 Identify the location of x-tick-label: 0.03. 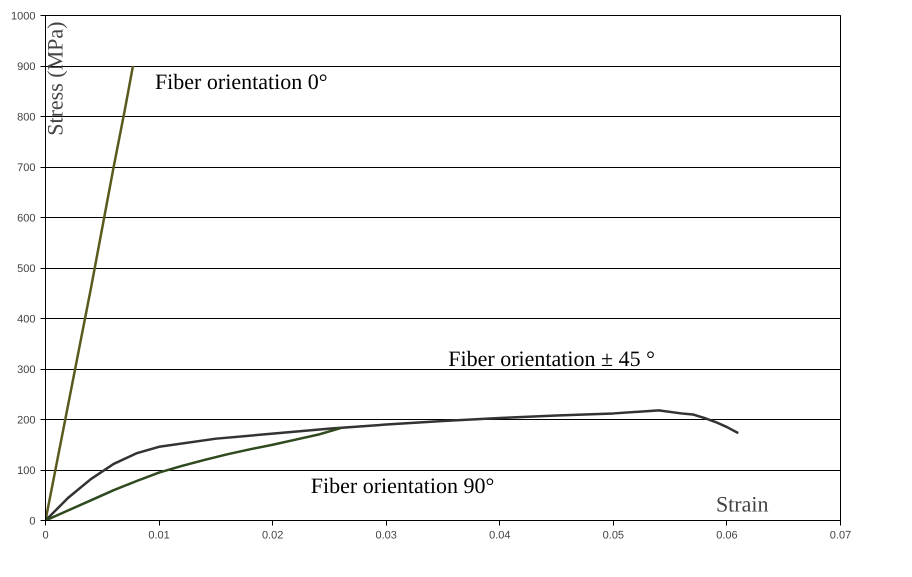
(386, 536).